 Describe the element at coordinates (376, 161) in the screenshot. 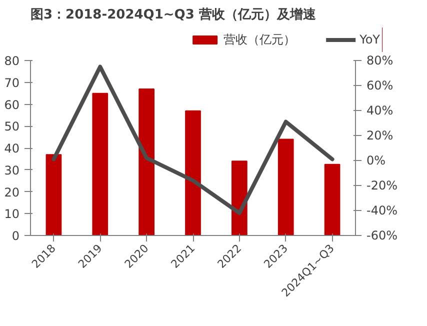

I see `y2-tick-label: 0%` at that location.